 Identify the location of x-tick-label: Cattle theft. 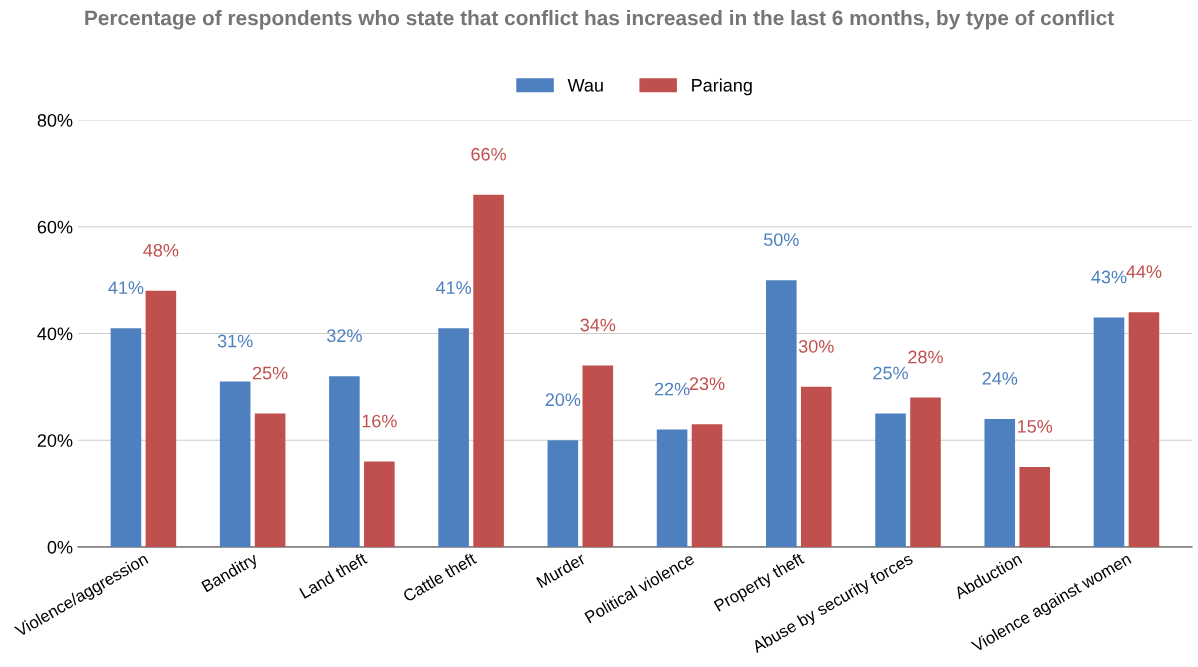
(440, 577).